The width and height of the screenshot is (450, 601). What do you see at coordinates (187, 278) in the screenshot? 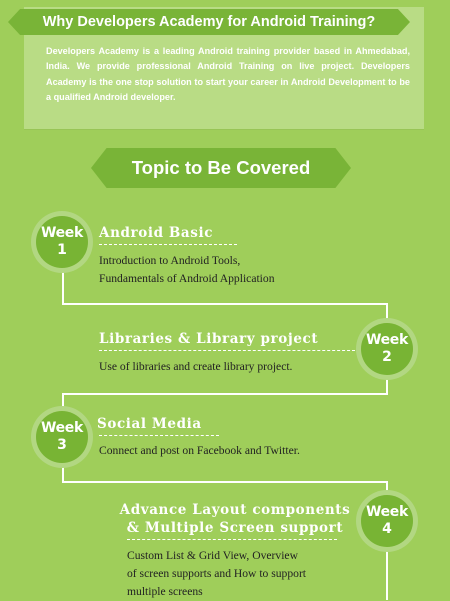
I see `description-line: Fundamentals of Android Application` at bounding box center [187, 278].